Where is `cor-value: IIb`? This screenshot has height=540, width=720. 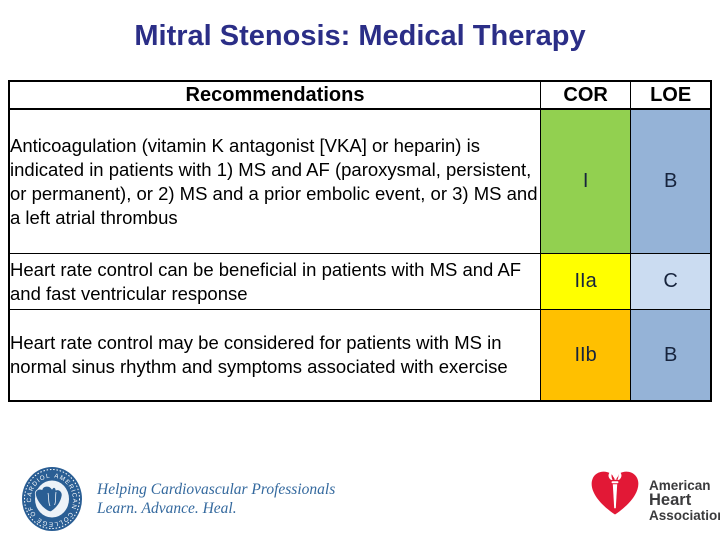
cor-value: IIb is located at coordinates (585, 355).